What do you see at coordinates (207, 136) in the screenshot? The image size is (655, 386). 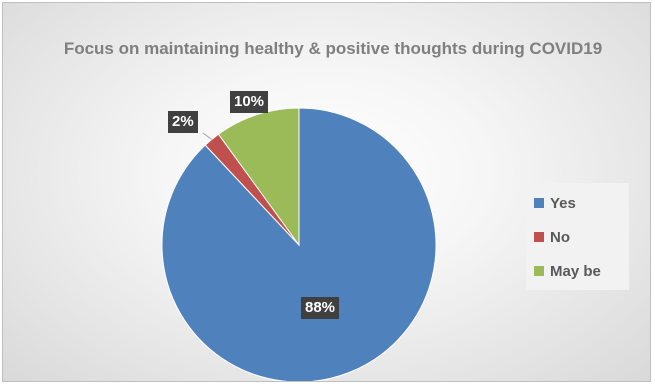 I see `leader-line-no` at bounding box center [207, 136].